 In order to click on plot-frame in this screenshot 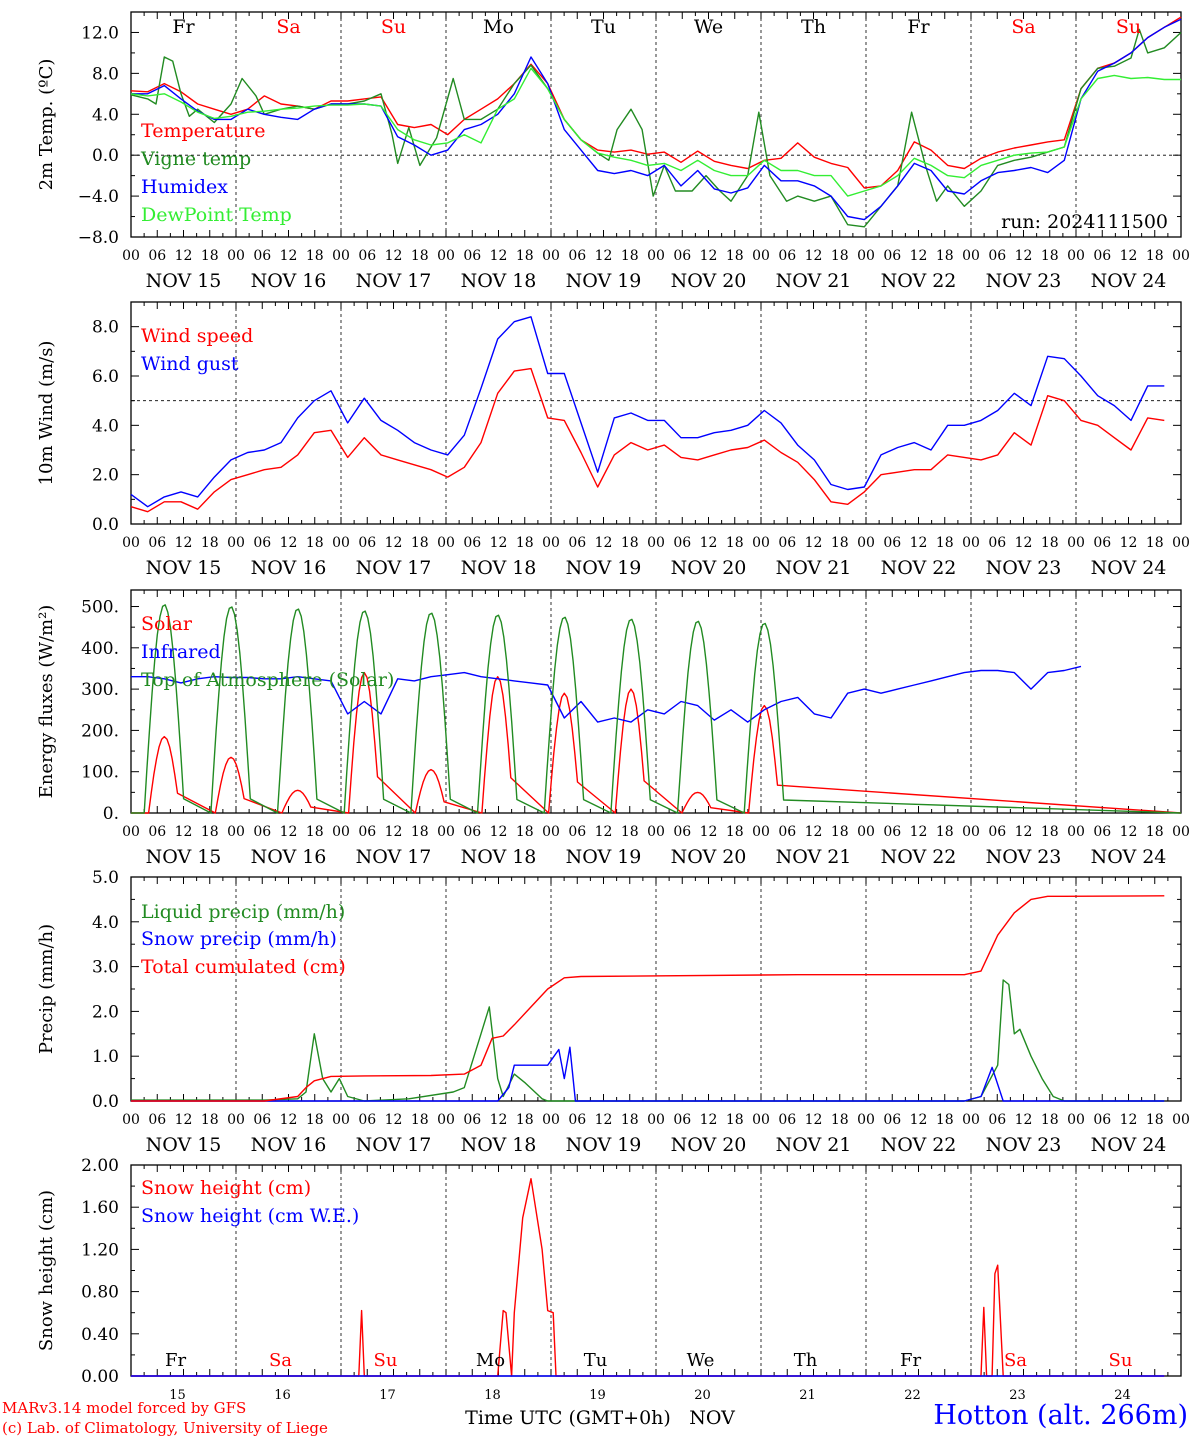, I will do `click(656, 701)`.